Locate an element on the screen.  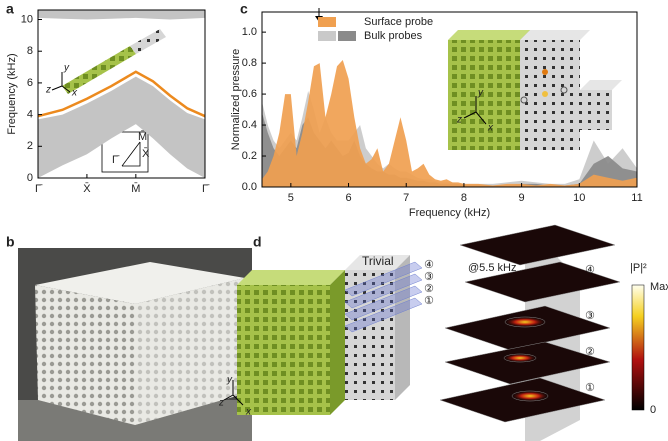
x-tick-label: 6 is located at coordinates (348, 198).